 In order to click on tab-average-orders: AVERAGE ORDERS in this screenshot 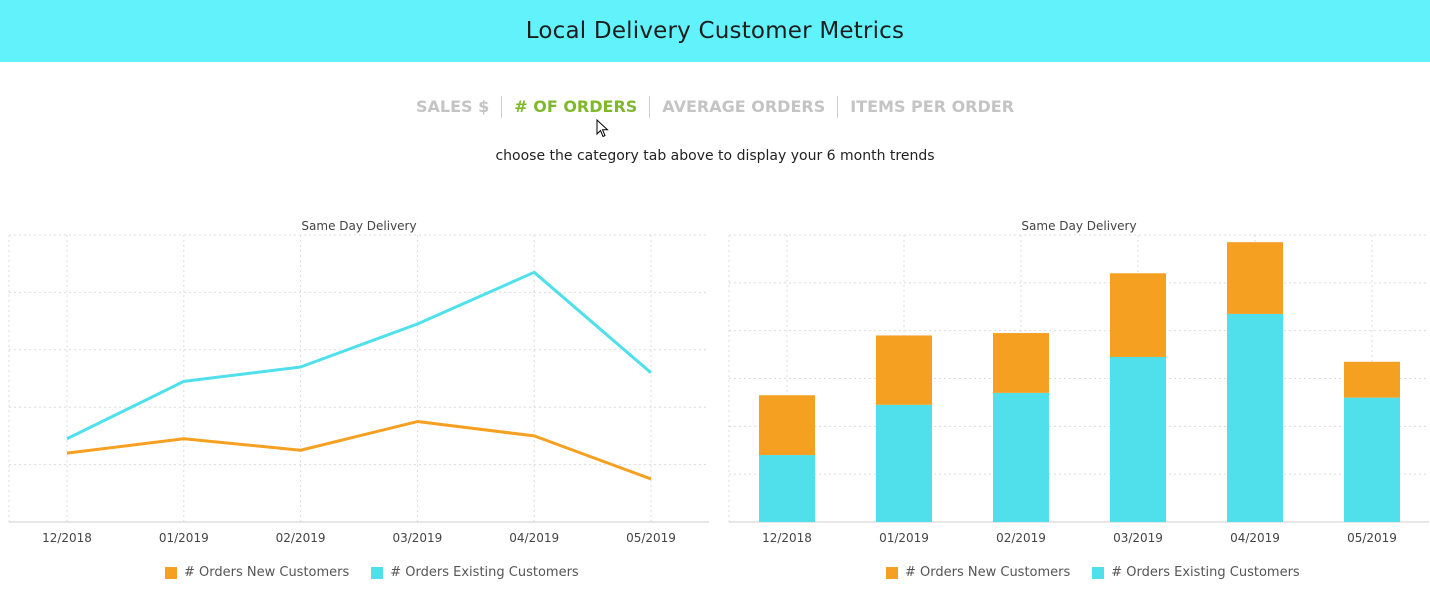, I will do `click(744, 106)`.